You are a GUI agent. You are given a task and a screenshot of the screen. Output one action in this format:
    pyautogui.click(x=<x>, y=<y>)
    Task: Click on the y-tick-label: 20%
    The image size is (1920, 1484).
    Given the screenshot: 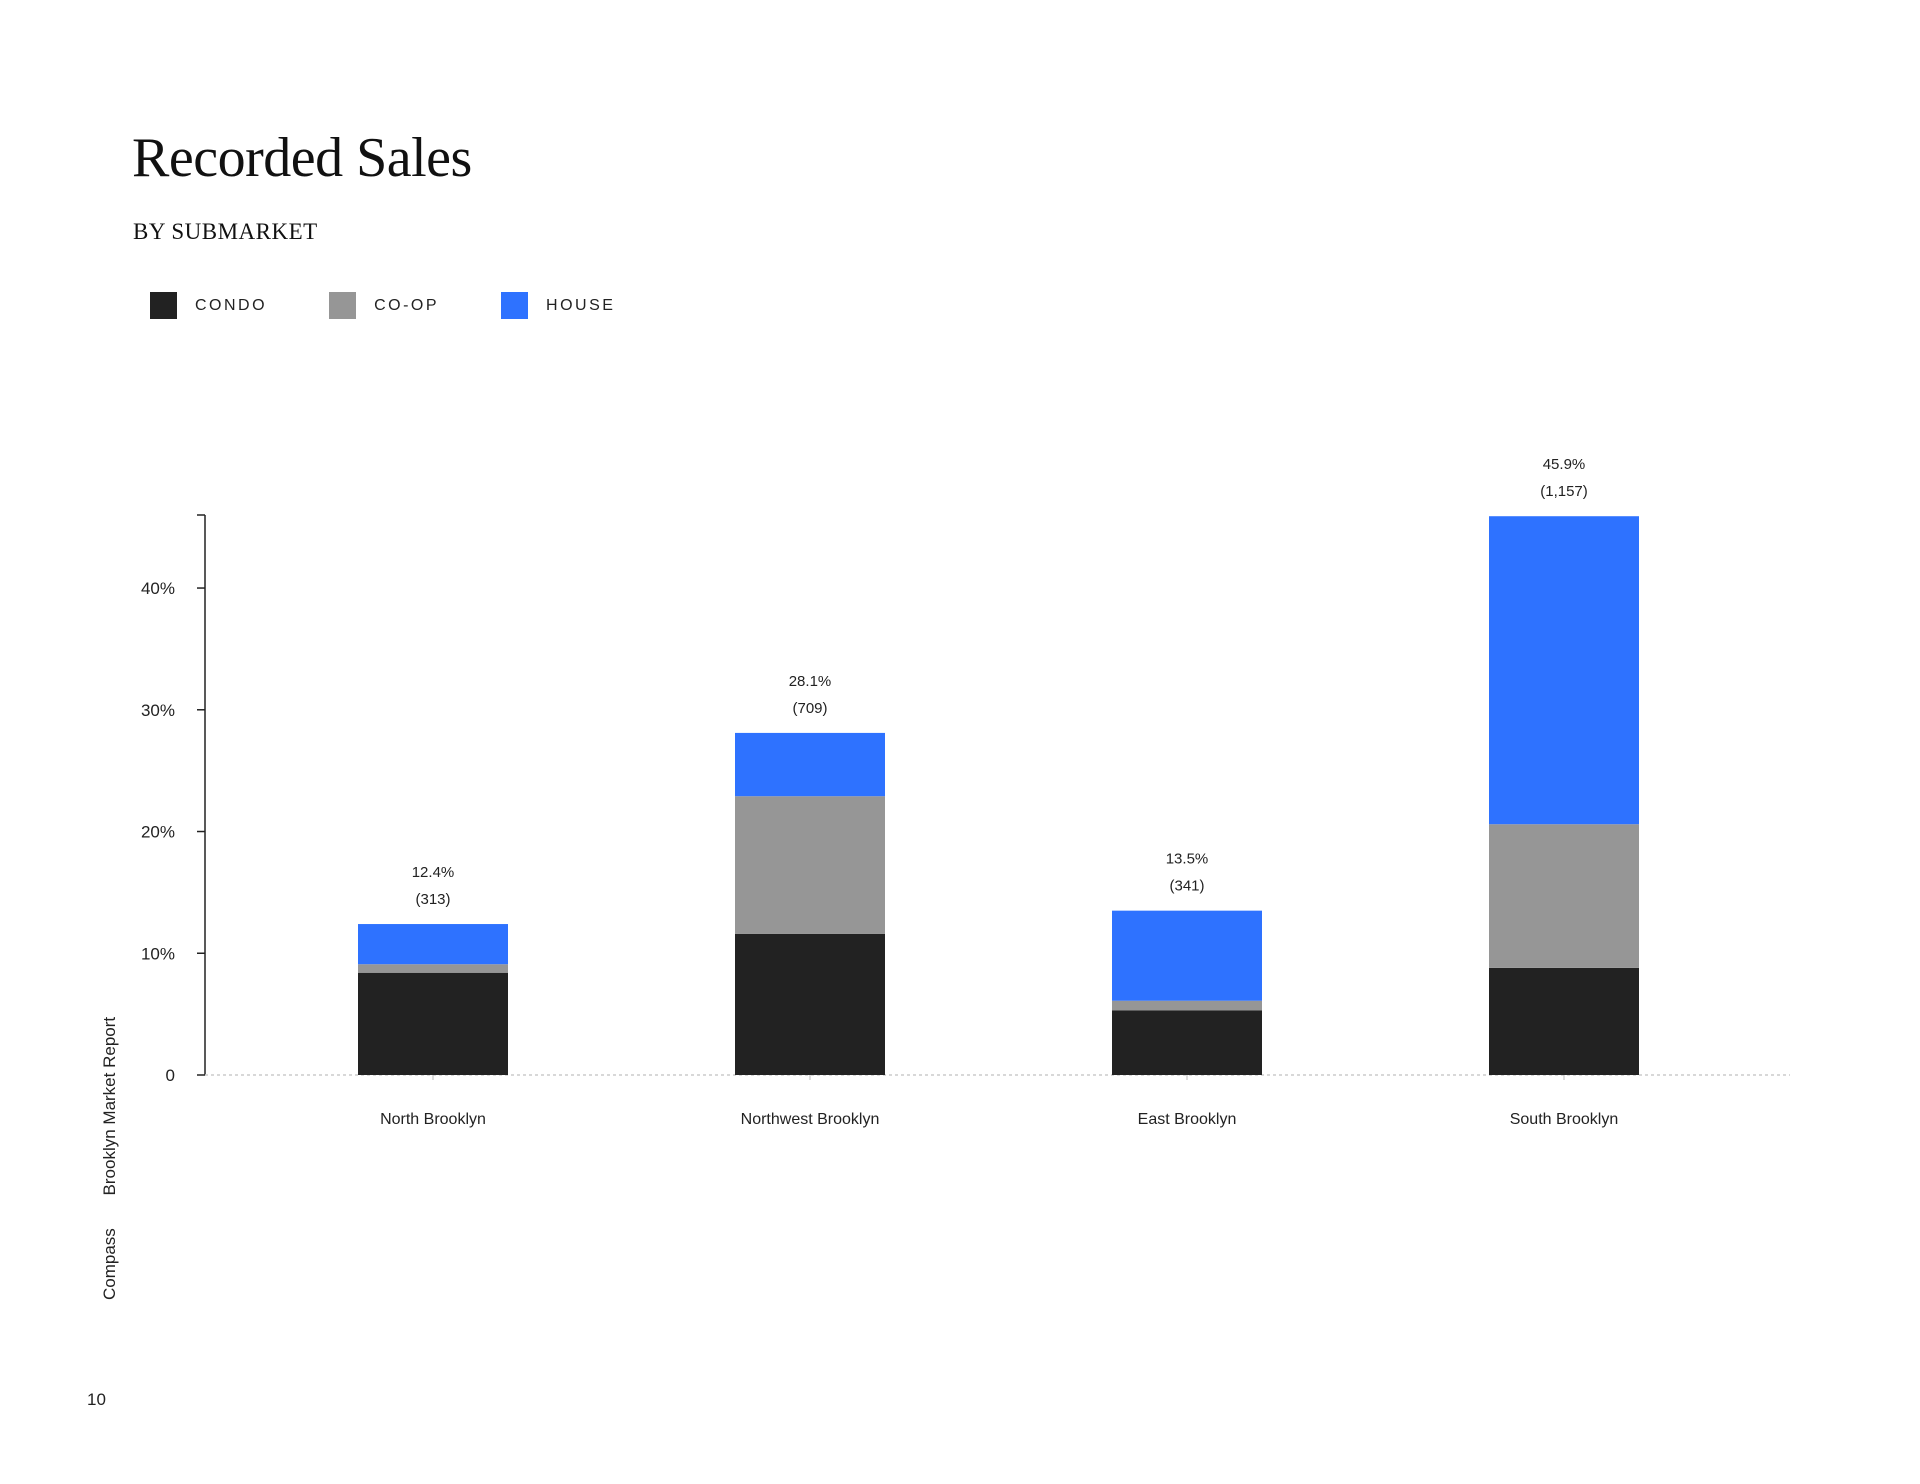 What is the action you would take?
    pyautogui.click(x=158, y=832)
    